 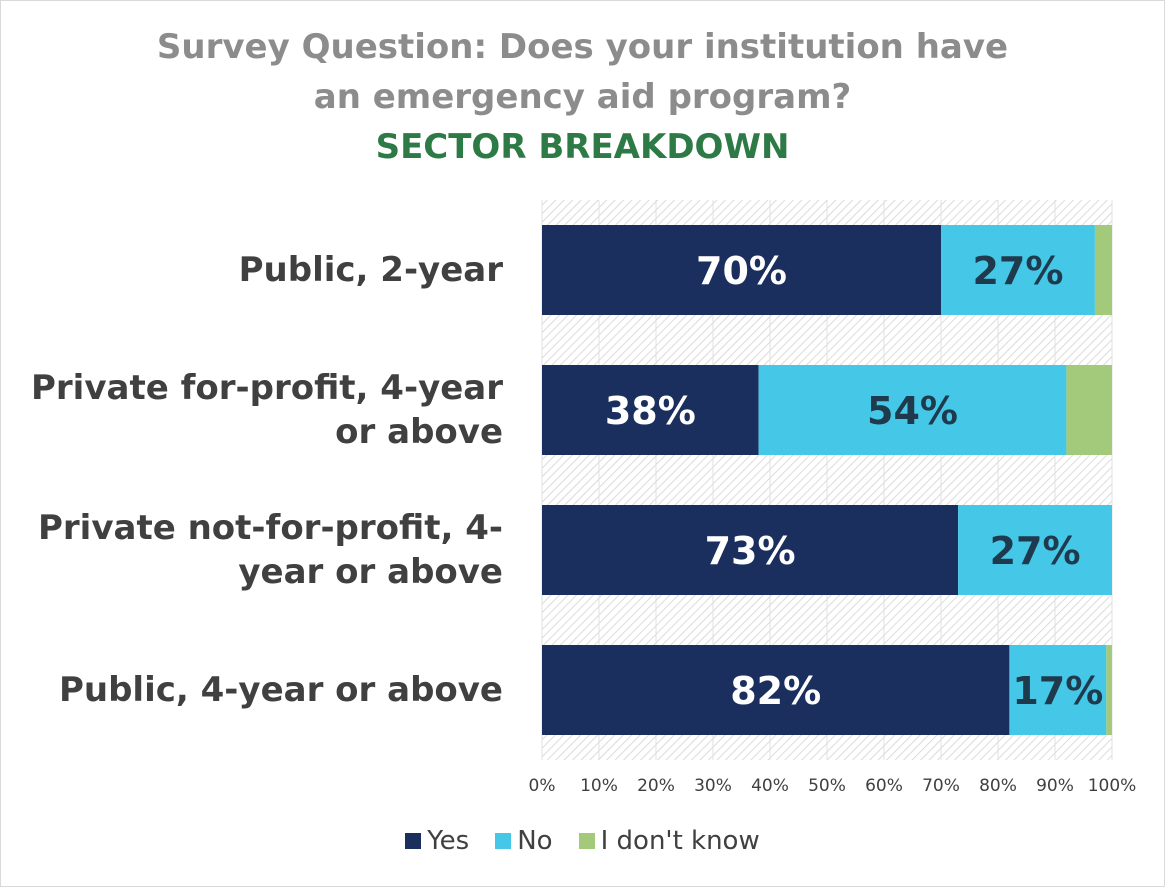 I want to click on category-label-line: Private not-for-profit, 4-, so click(x=270, y=528).